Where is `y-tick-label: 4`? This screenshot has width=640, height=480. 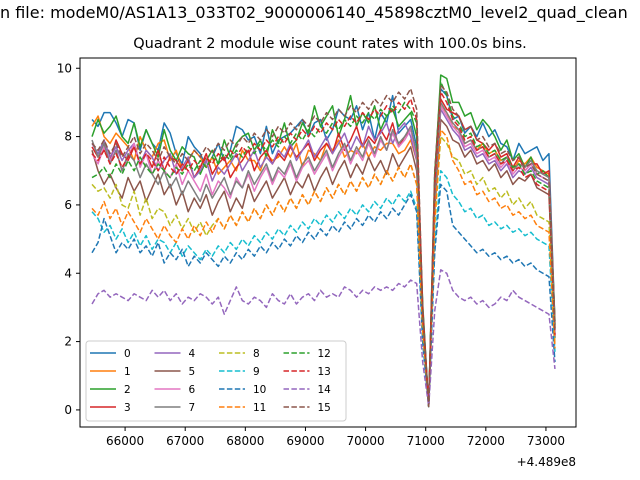 y-tick-label: 4 is located at coordinates (68, 273).